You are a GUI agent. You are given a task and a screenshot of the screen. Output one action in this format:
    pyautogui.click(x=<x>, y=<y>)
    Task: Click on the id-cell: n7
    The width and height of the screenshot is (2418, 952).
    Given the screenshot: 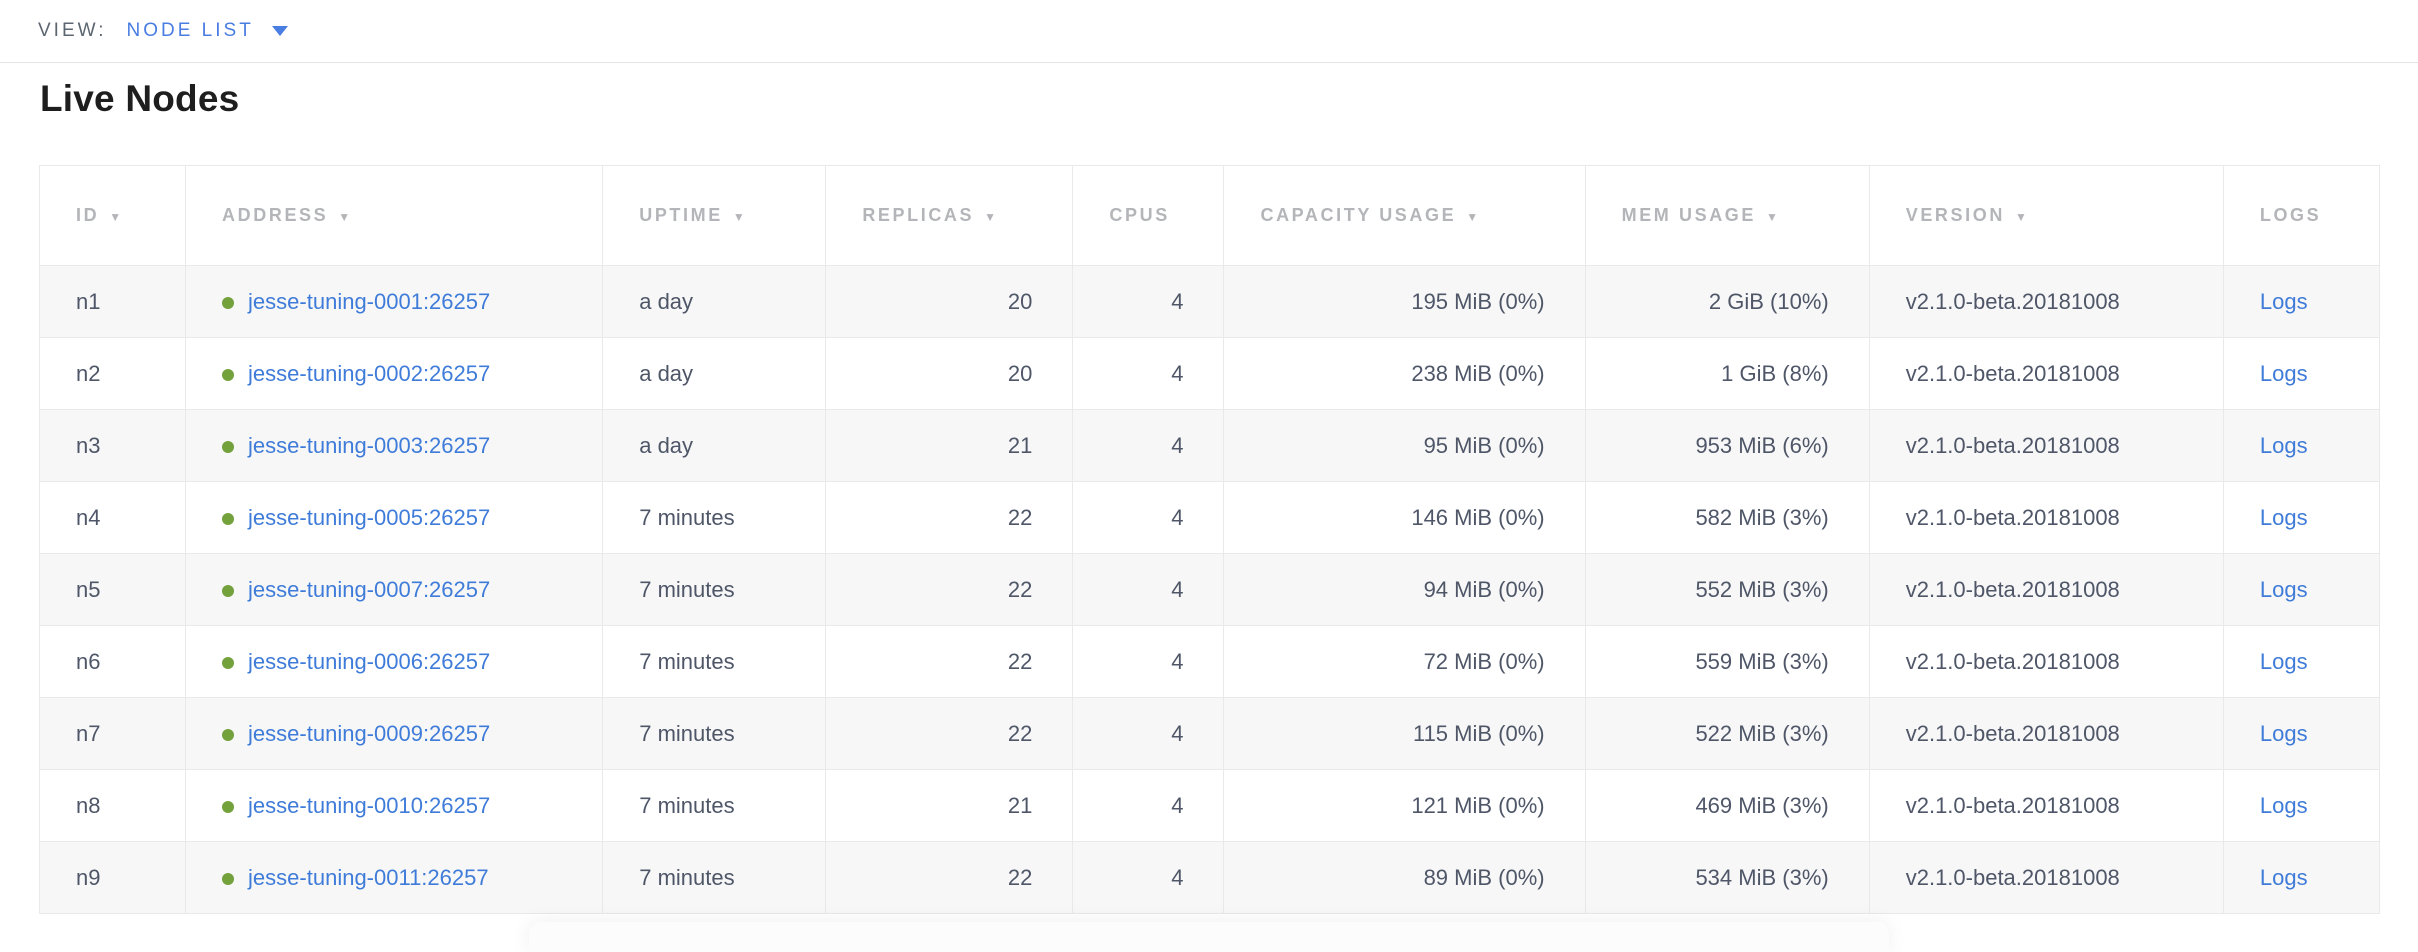 What is the action you would take?
    pyautogui.click(x=112, y=733)
    